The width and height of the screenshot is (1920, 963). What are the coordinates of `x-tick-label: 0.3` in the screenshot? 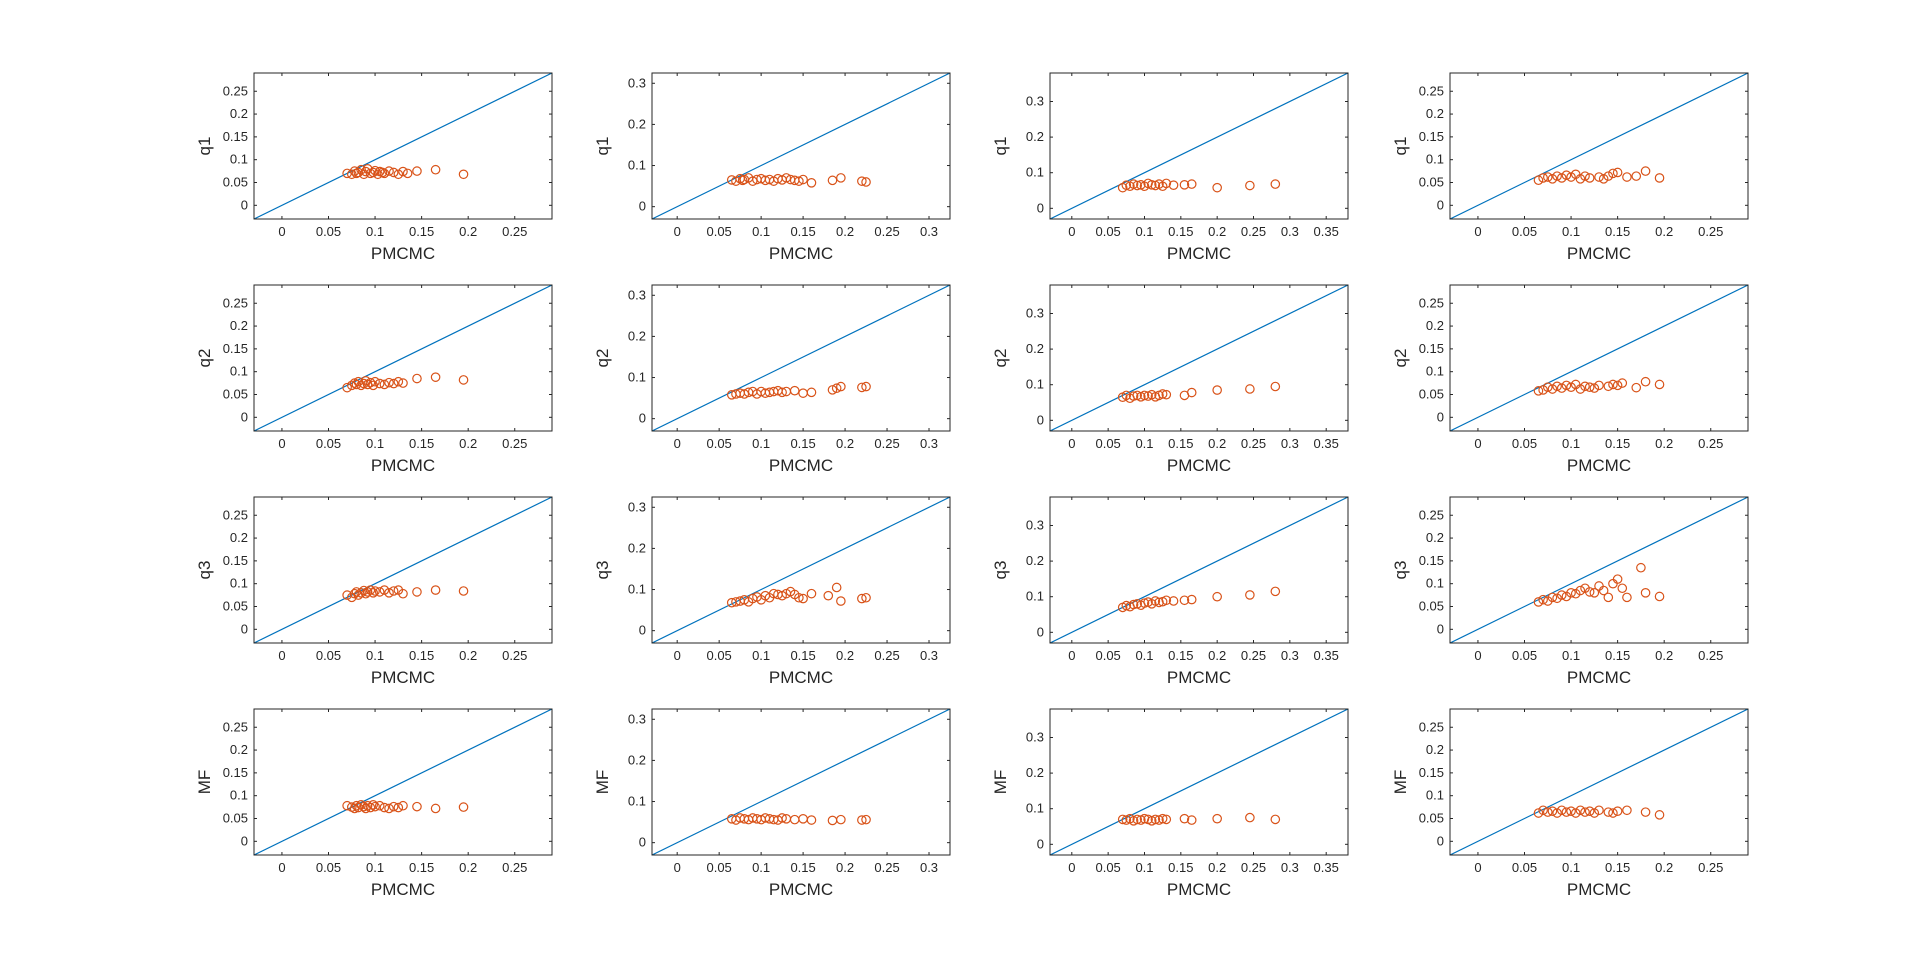 It's located at (929, 655).